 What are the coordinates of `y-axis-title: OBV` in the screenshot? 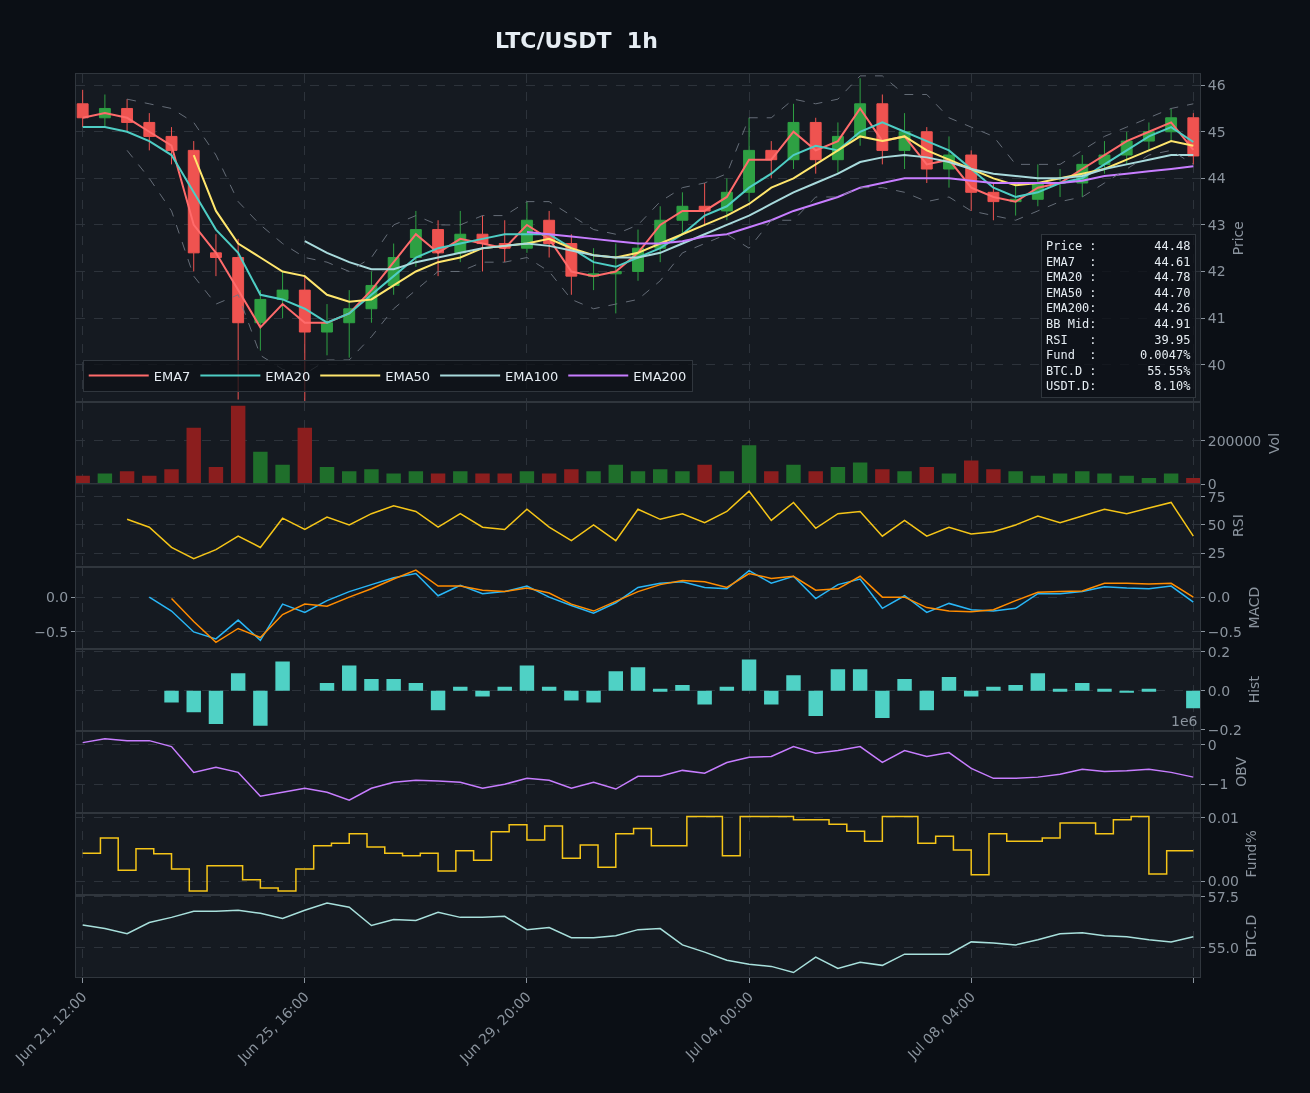 It's located at (1240, 771).